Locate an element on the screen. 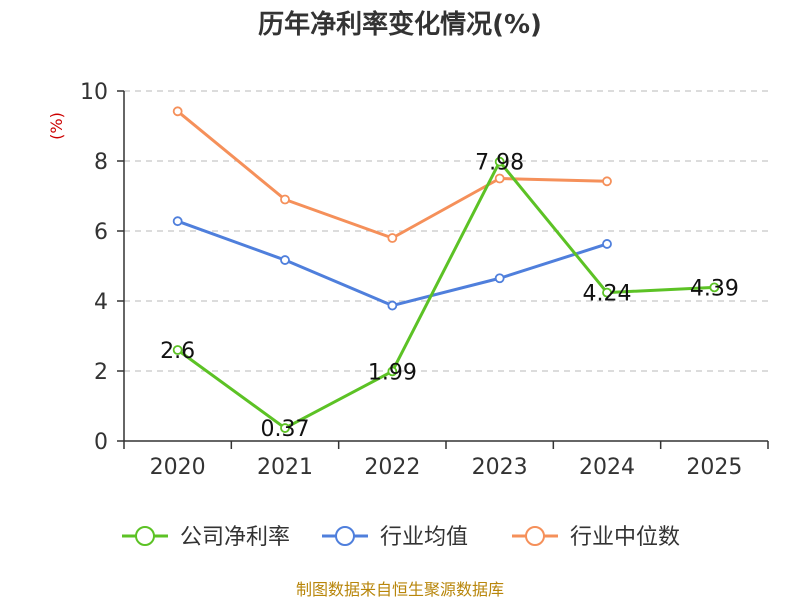 Image resolution: width=800 pixels, height=600 pixels. y-tick-label: 0 is located at coordinates (101, 442).